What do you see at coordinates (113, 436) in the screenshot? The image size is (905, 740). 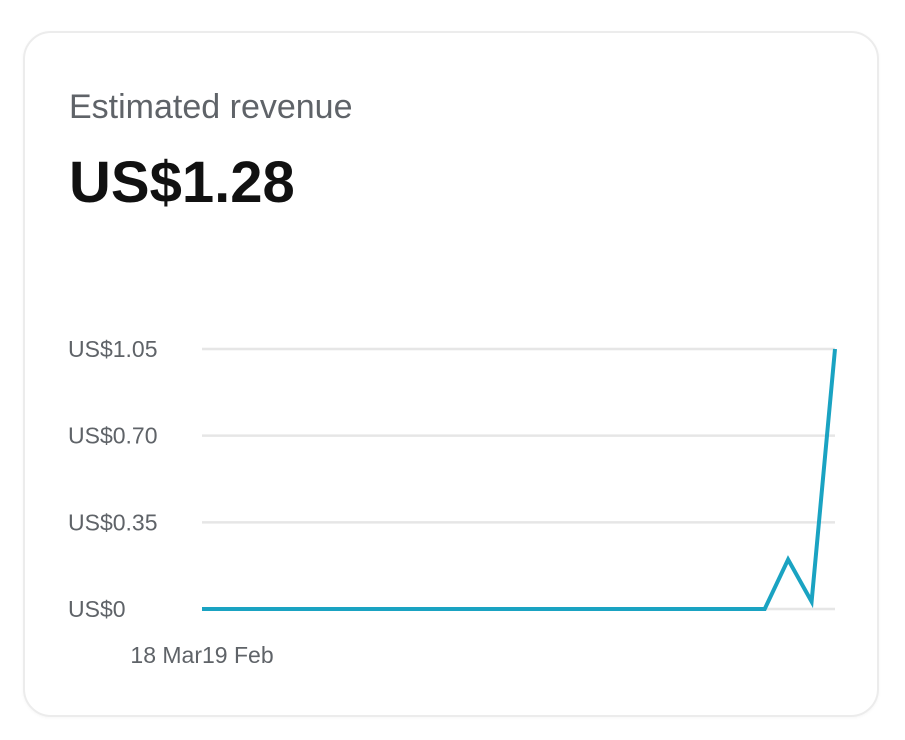 I see `y-tick-label: US$0.70` at bounding box center [113, 436].